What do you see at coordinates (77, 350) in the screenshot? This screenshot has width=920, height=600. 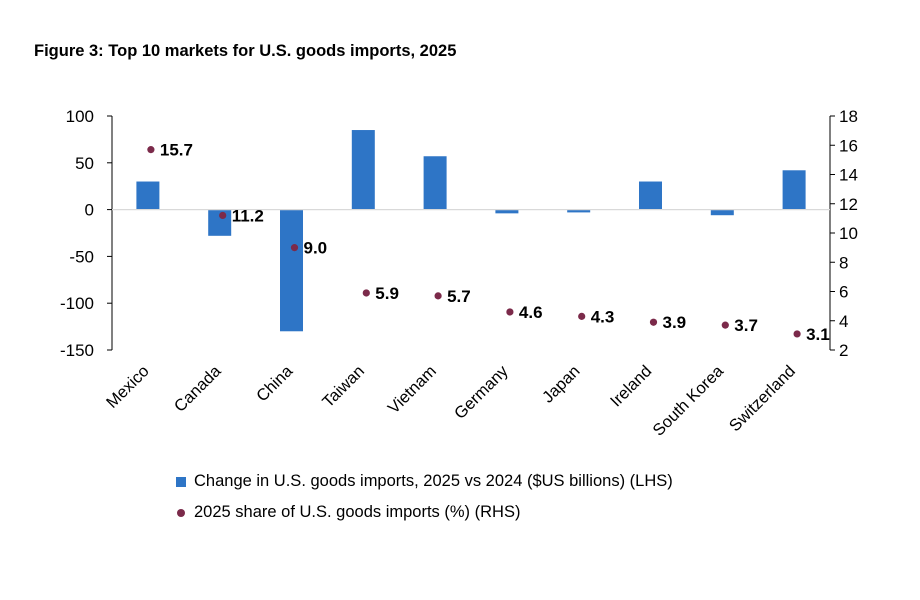 I see `left-axis-tick-label: -150` at bounding box center [77, 350].